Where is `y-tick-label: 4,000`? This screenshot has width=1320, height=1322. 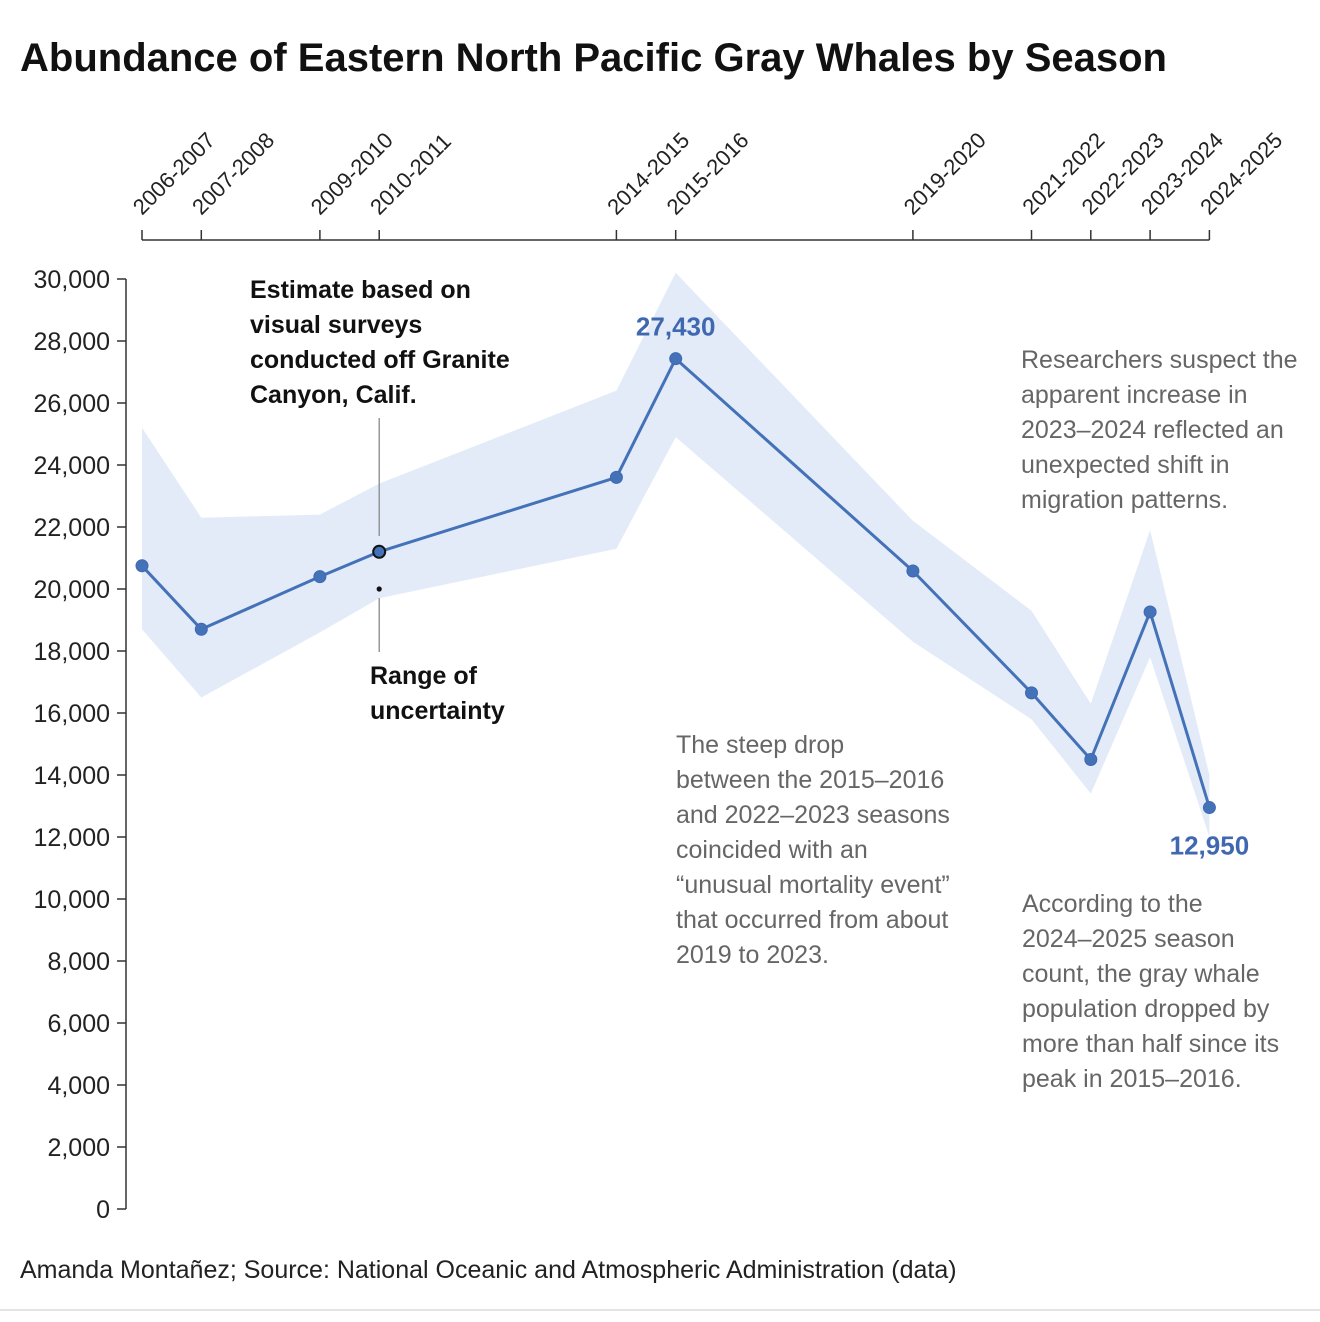
y-tick-label: 4,000 is located at coordinates (78, 1086).